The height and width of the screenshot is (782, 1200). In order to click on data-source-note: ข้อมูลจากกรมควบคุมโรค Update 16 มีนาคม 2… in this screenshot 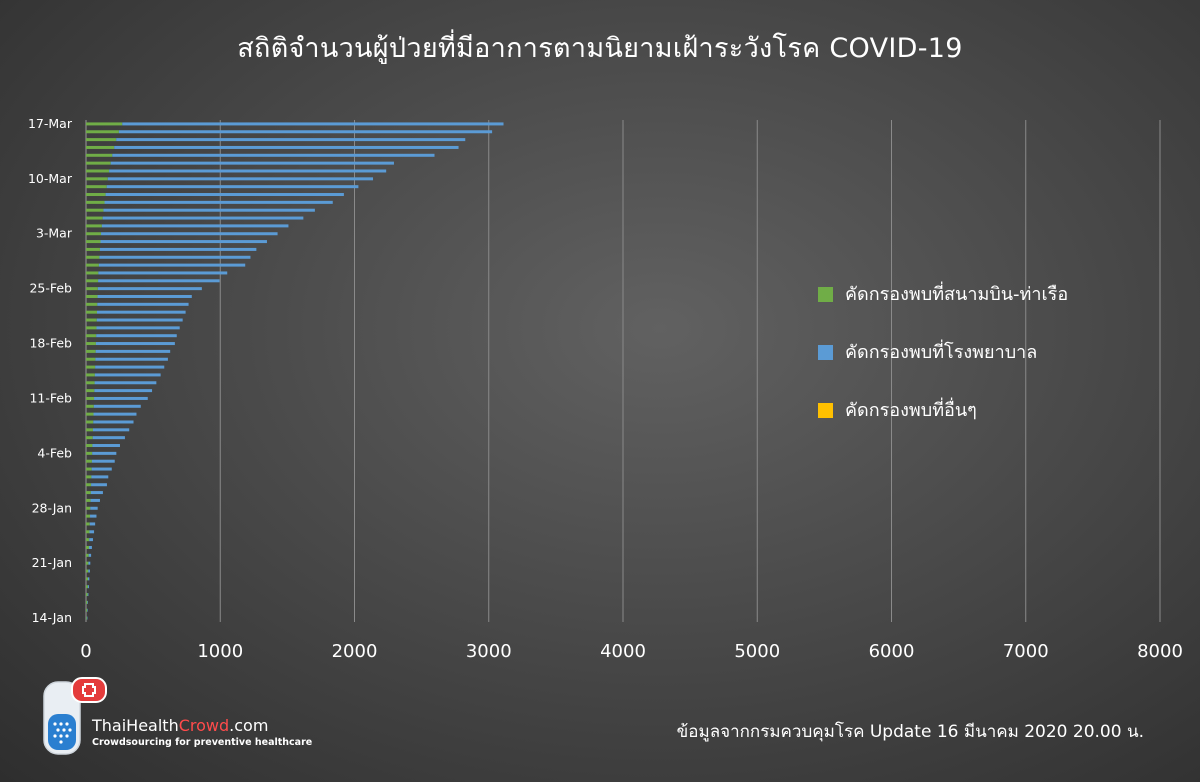, I will do `click(910, 732)`.